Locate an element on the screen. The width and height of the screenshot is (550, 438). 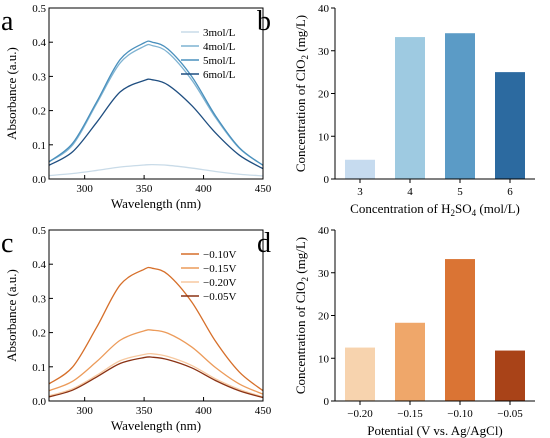
legend-label: −0.05V is located at coordinates (219, 297).